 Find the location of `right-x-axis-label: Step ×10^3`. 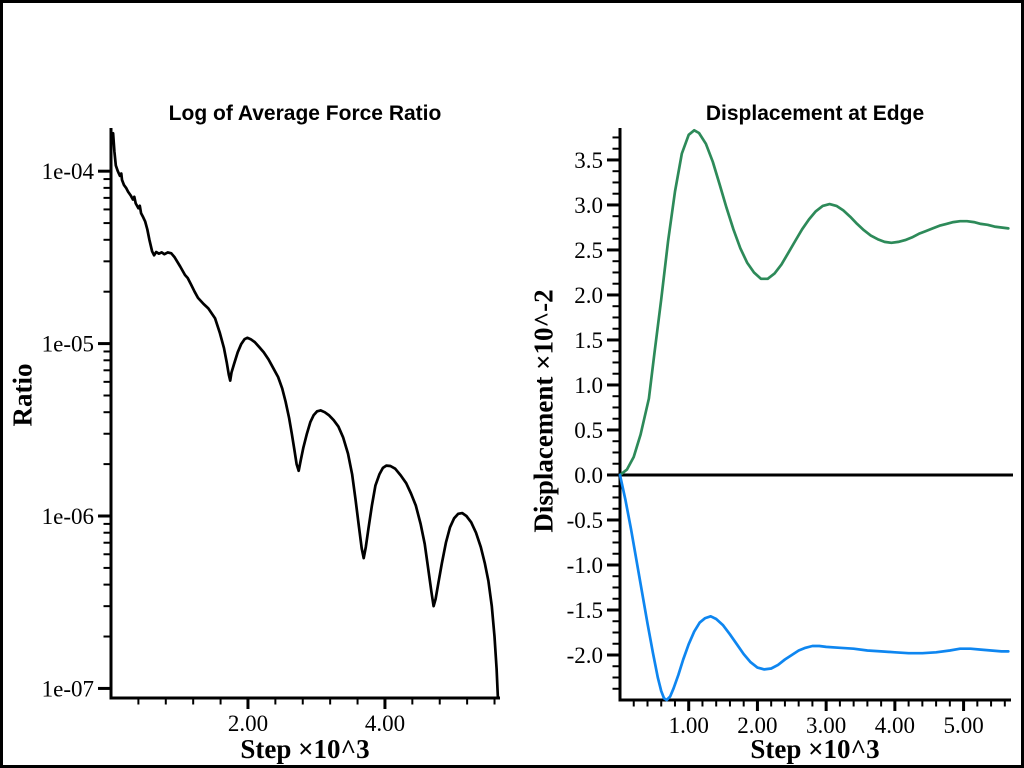

right-x-axis-label: Step ×10^3 is located at coordinates (815, 749).